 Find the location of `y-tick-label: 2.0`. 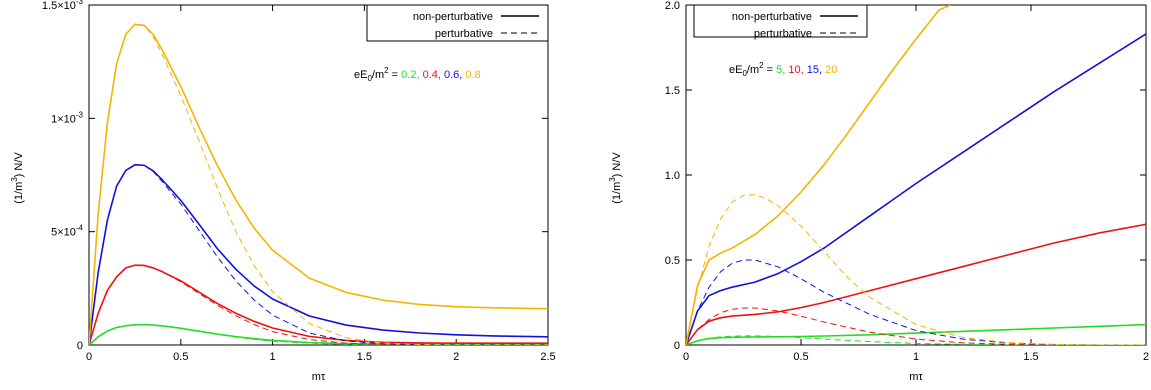

y-tick-label: 2.0 is located at coordinates (672, 6).